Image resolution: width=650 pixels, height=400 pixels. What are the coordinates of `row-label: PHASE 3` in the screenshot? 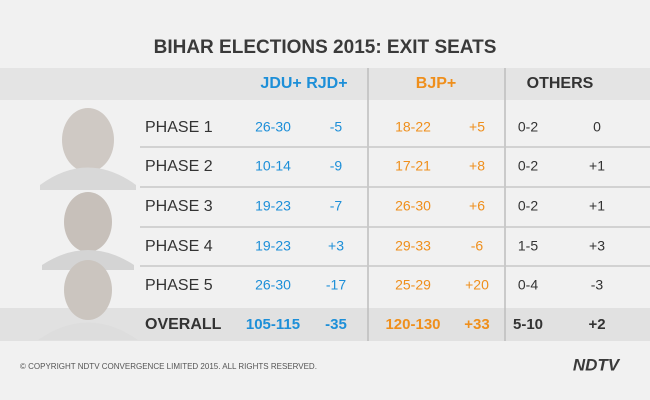 It's located at (179, 206).